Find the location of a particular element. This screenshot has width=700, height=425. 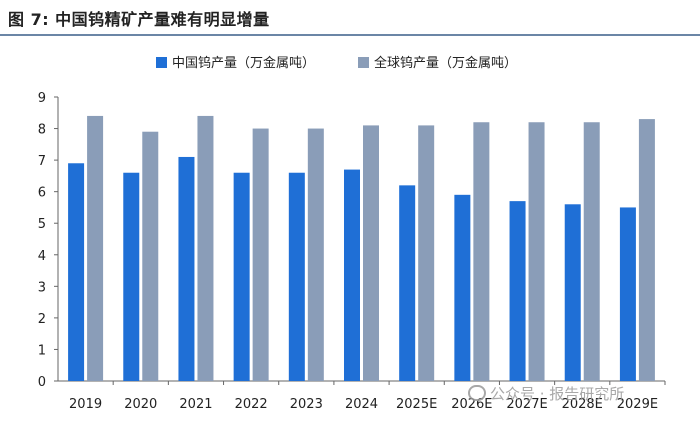

x-tick-label: 2027E is located at coordinates (526, 404).